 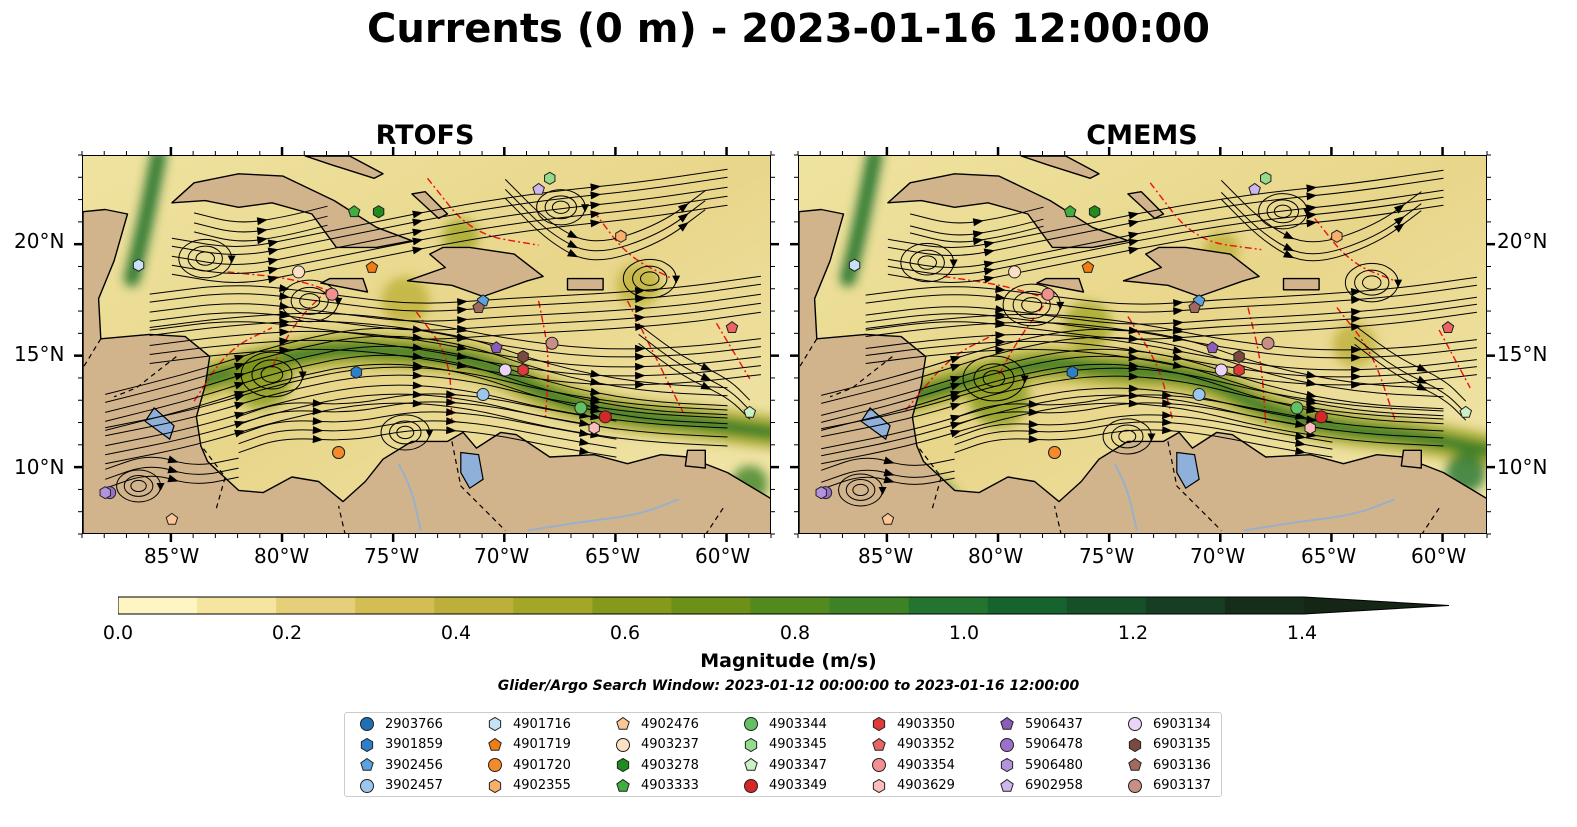 I want to click on legend-label: 4901719, so click(x=542, y=744).